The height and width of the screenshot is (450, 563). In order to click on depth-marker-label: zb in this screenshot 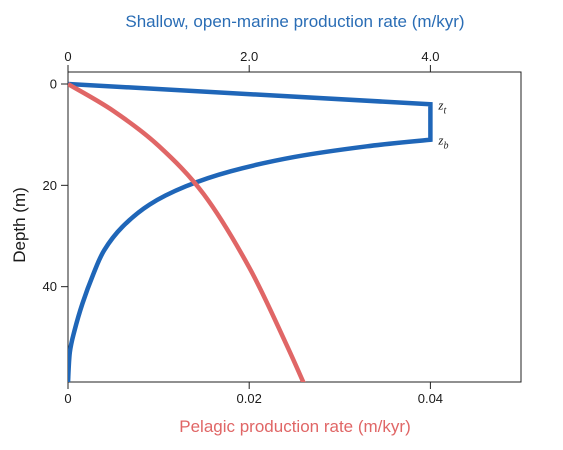, I will do `click(442, 142)`.